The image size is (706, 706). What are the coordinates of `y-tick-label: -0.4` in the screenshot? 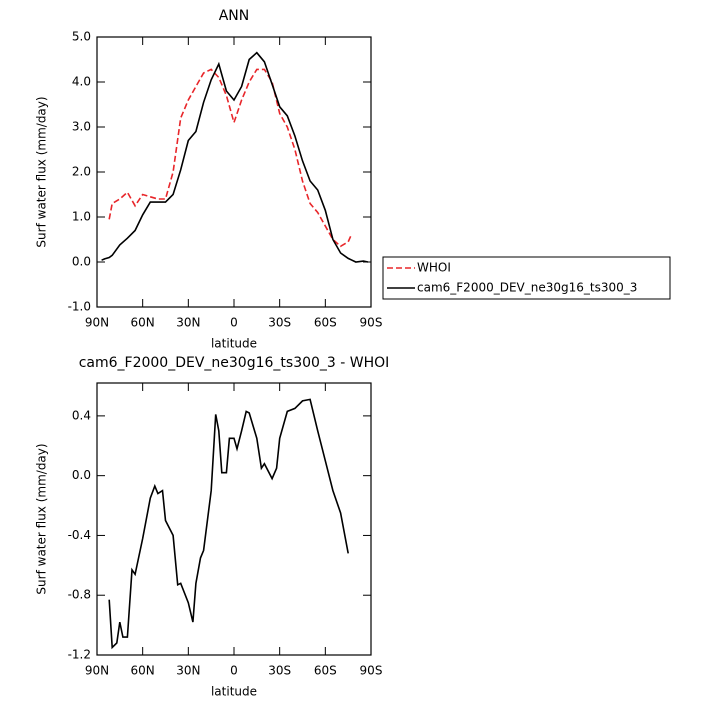 It's located at (79, 535).